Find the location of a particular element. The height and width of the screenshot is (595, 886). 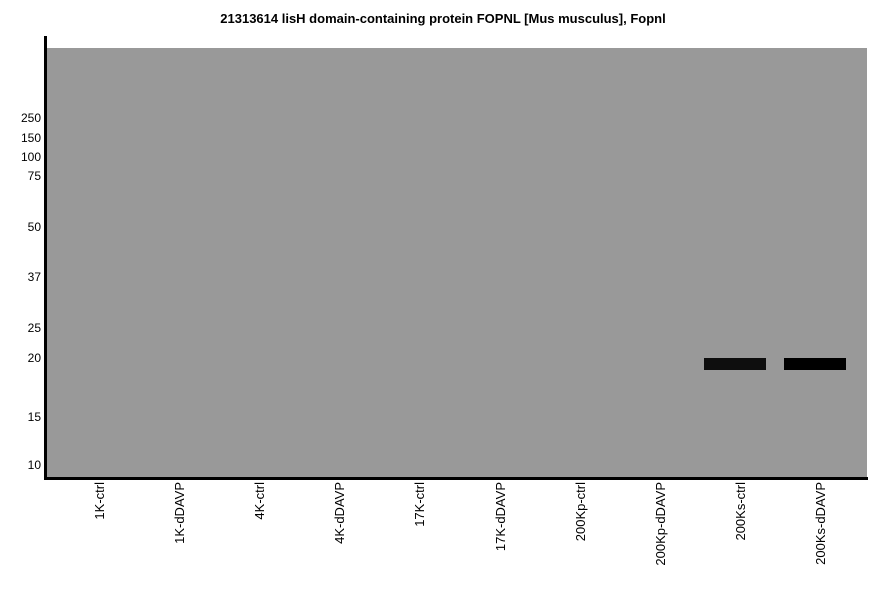

y-axis-line is located at coordinates (45, 258).